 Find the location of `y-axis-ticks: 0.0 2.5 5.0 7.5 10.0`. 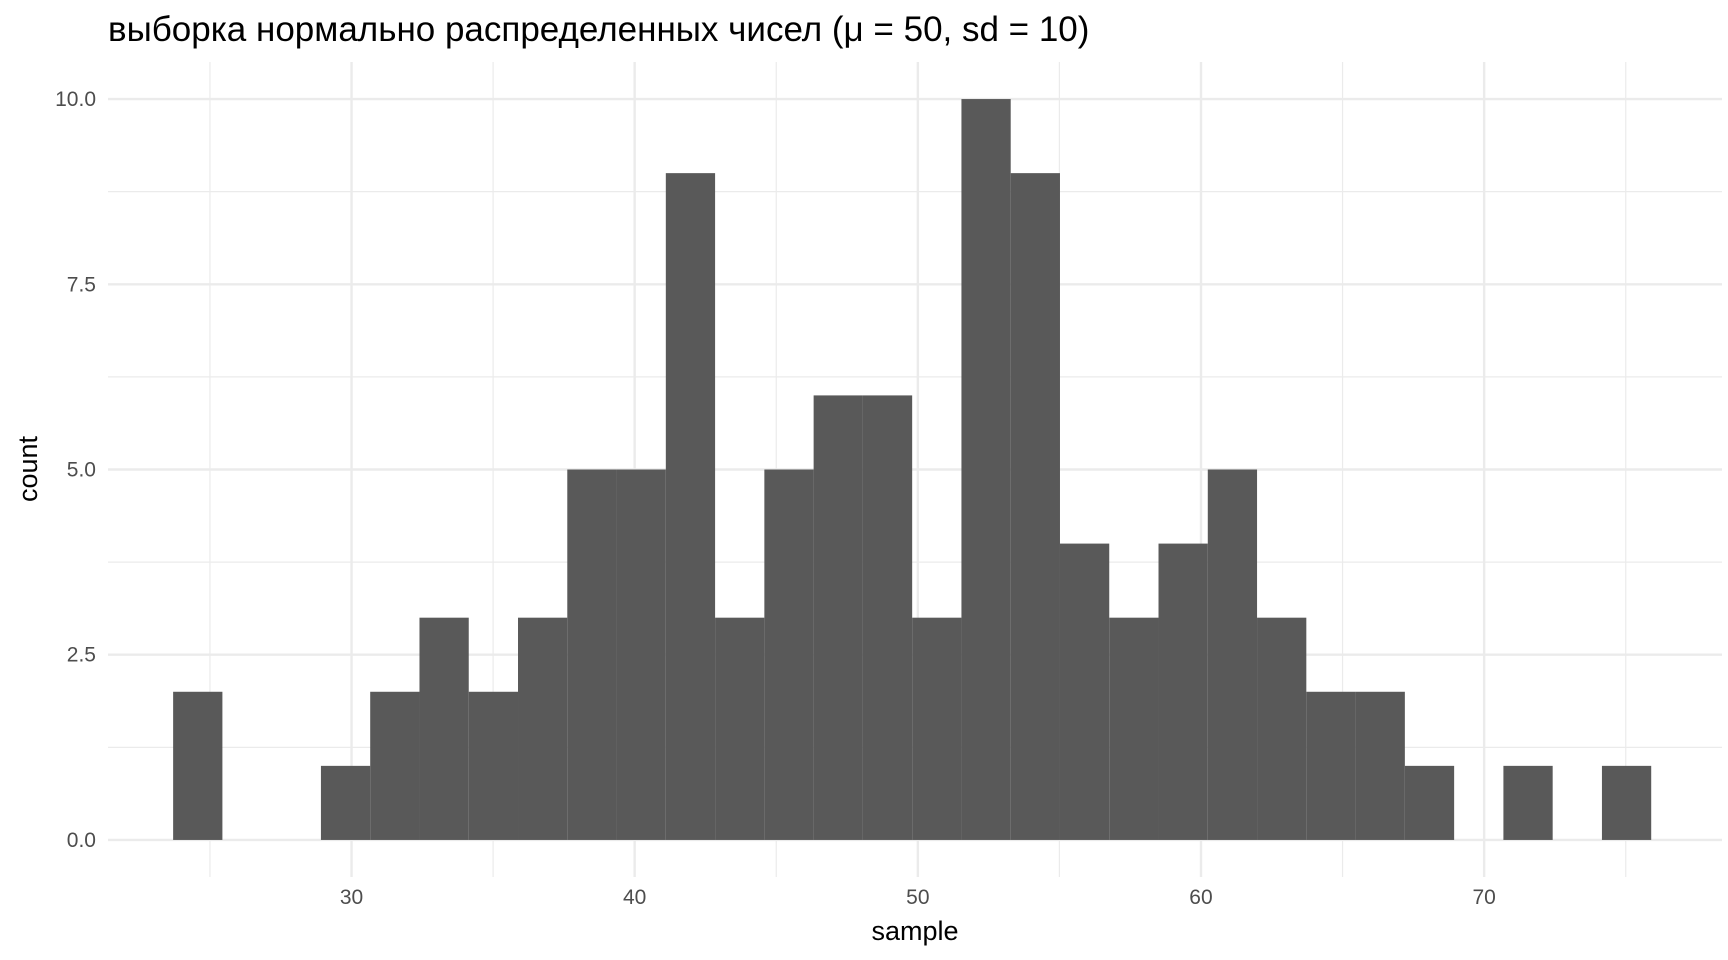

y-axis-ticks: 0.0 2.5 5.0 7.5 10.0 is located at coordinates (75, 470).